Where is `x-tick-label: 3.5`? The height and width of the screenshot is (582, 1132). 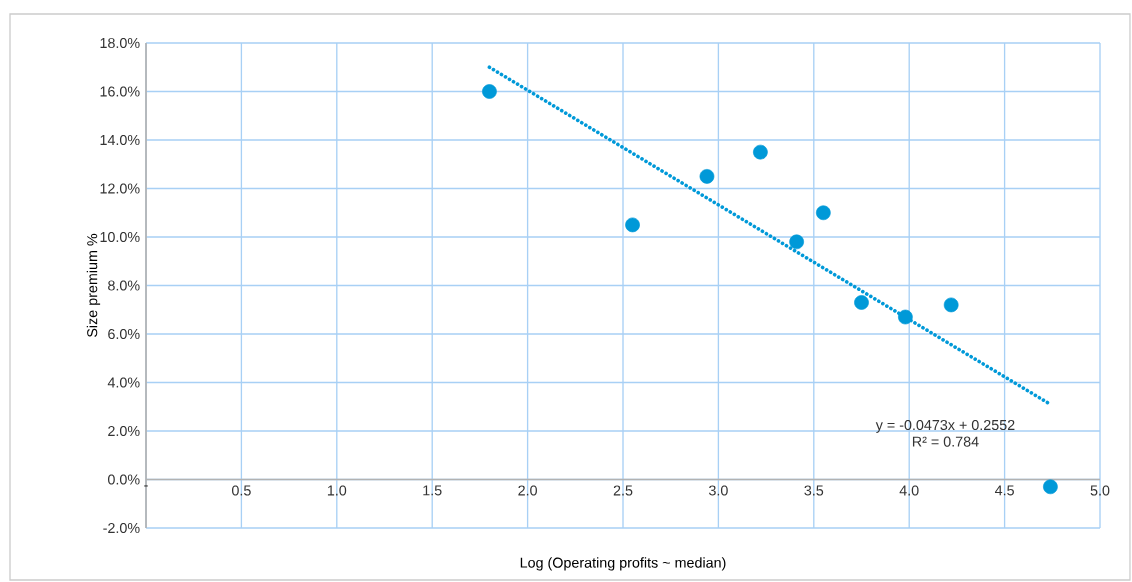
x-tick-label: 3.5 is located at coordinates (814, 490).